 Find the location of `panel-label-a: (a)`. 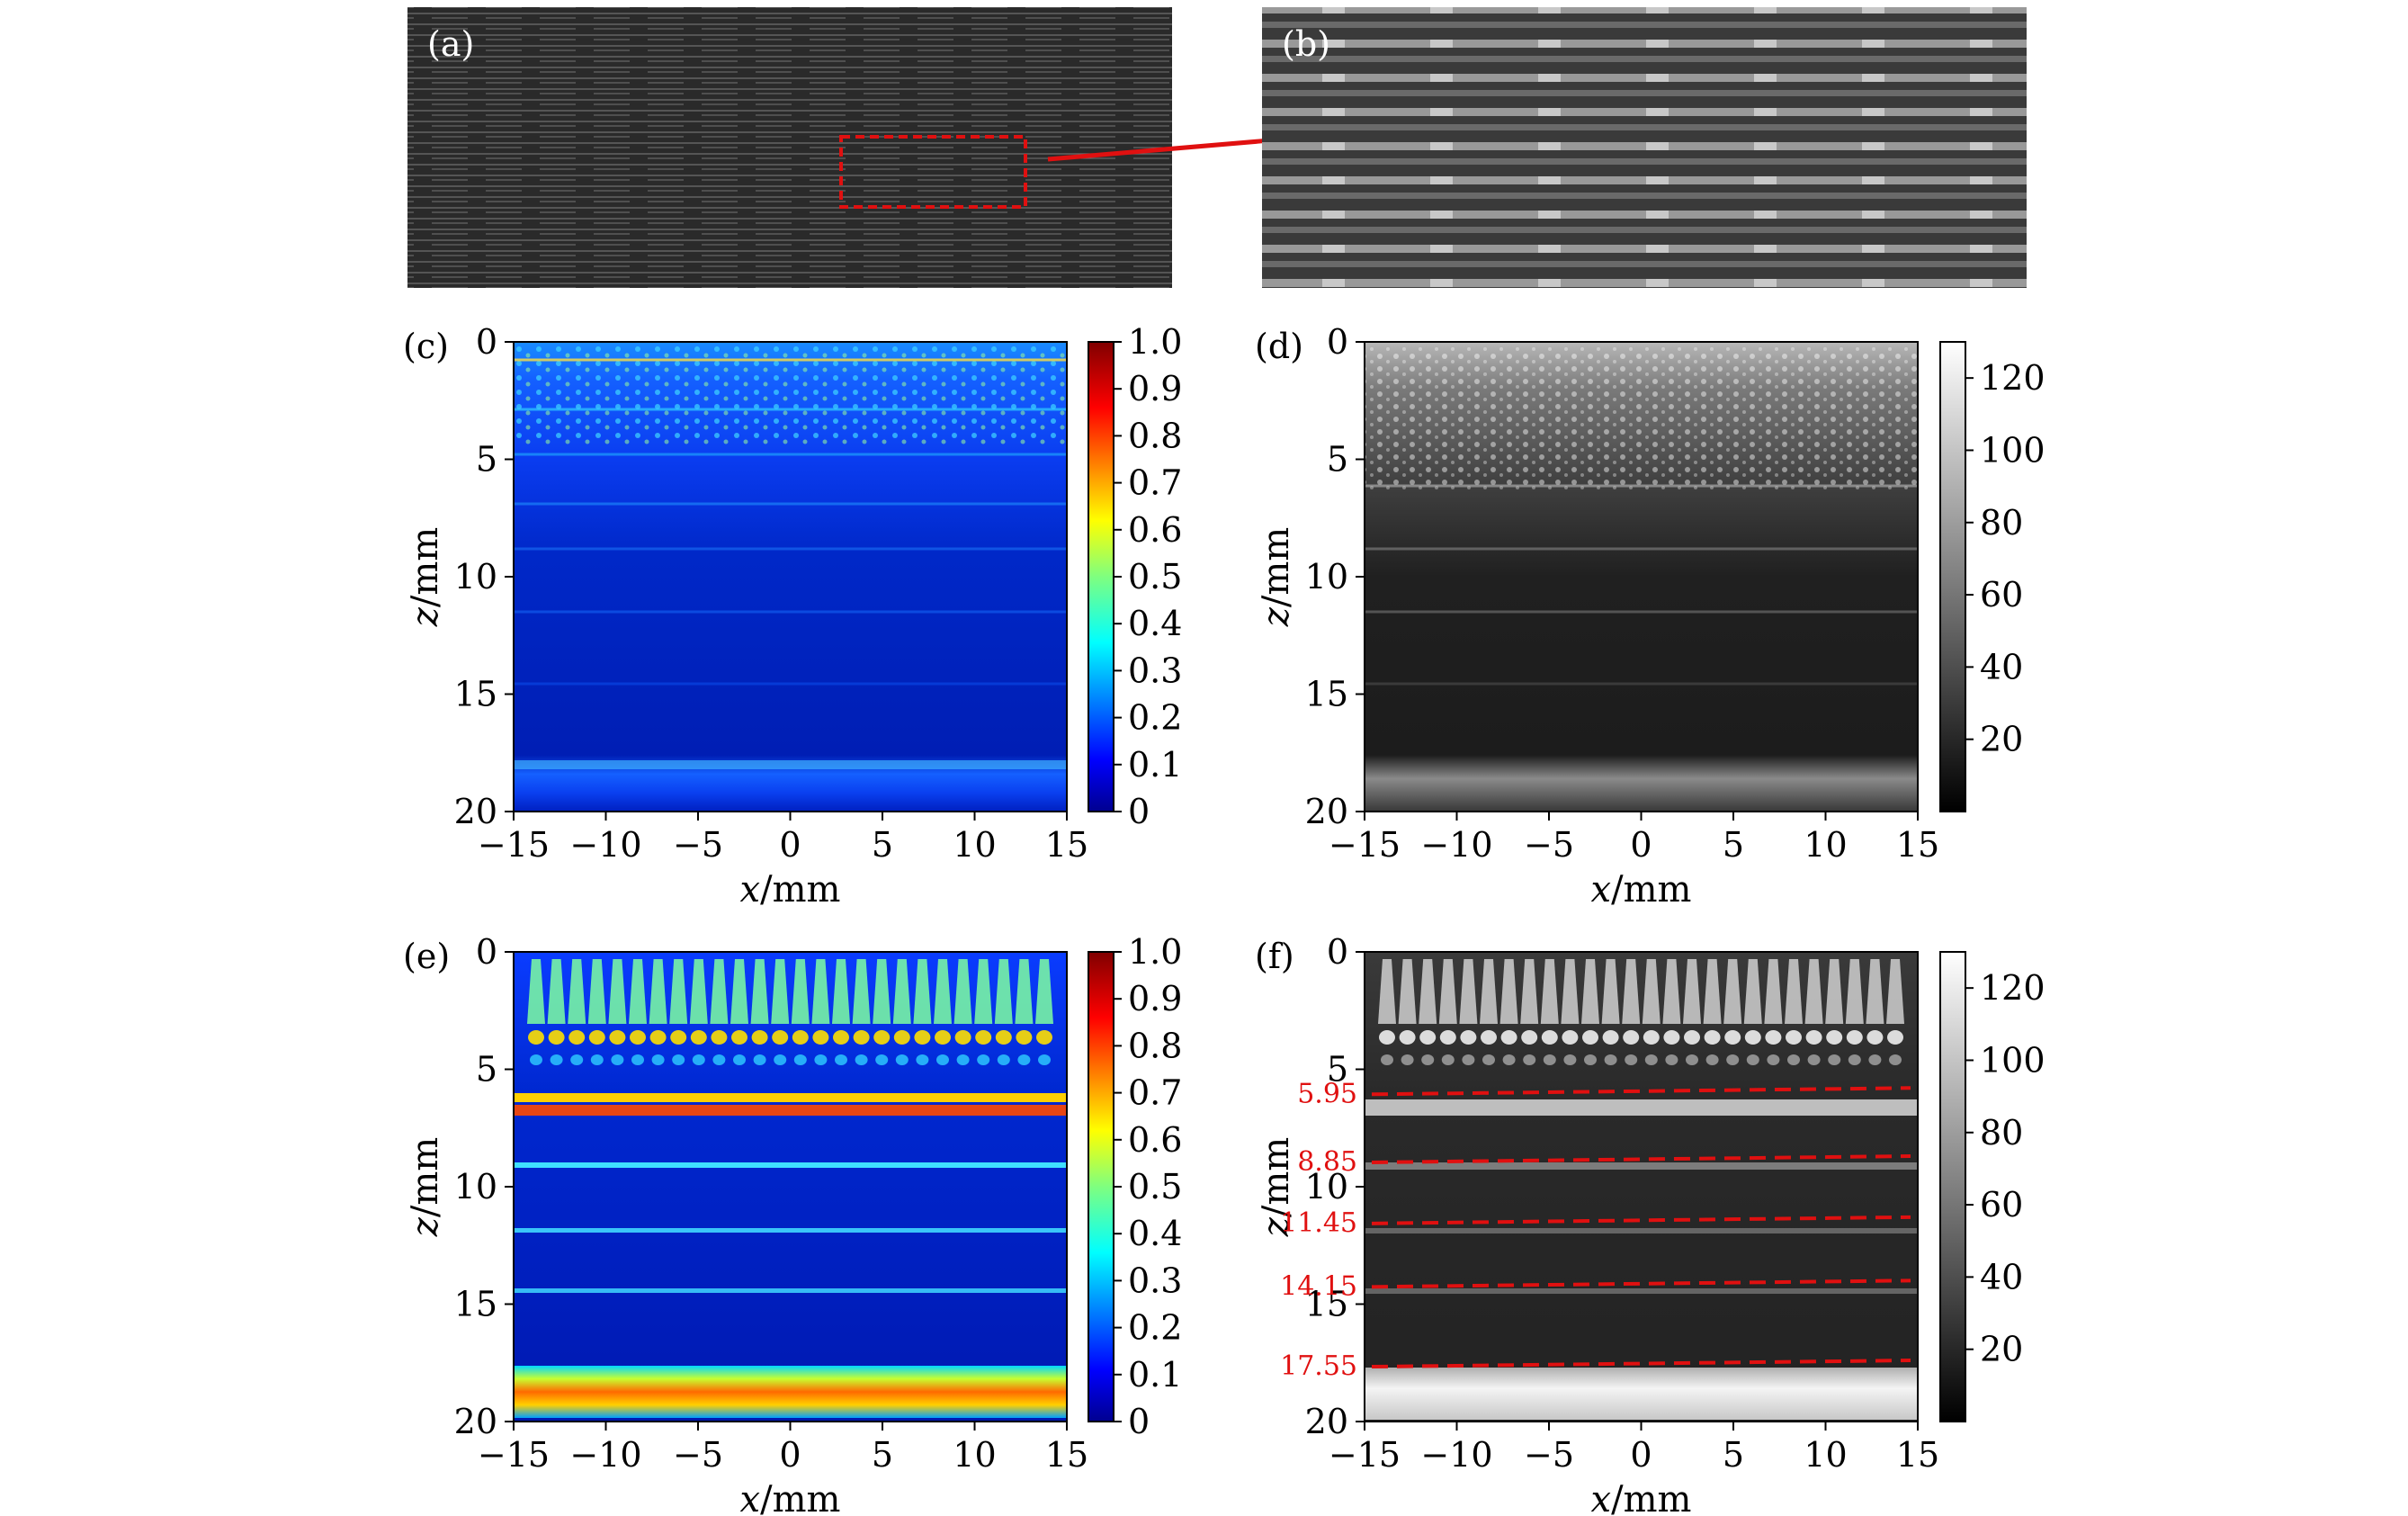

panel-label-a: (a) is located at coordinates (450, 44).